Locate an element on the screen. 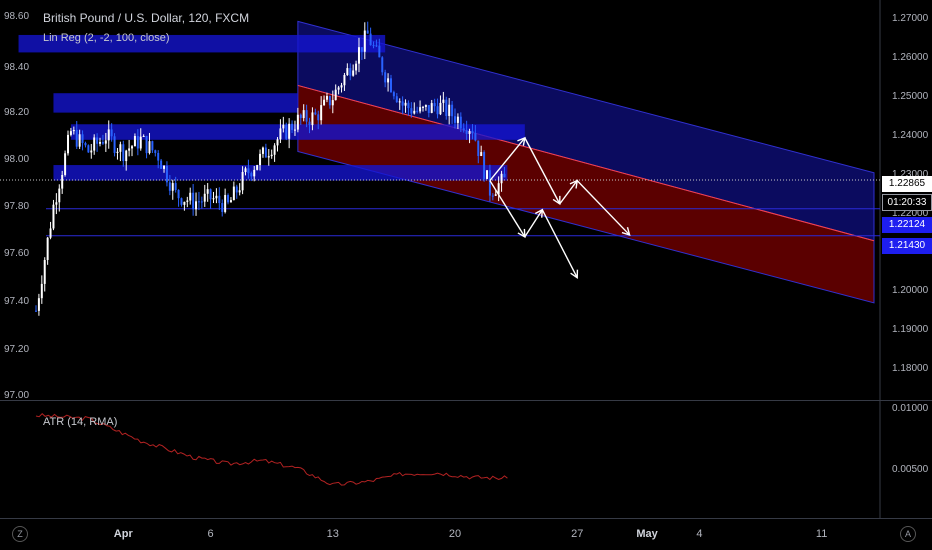 The width and height of the screenshot is (932, 550). right-axis-tick: 1.18000 is located at coordinates (910, 368).